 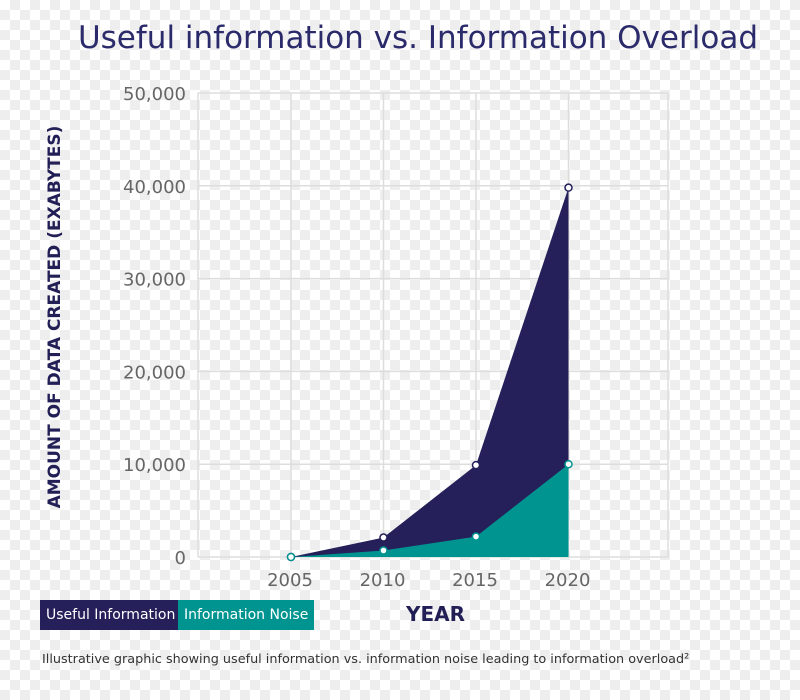 I want to click on x-tick-label: 2015, so click(x=475, y=580).